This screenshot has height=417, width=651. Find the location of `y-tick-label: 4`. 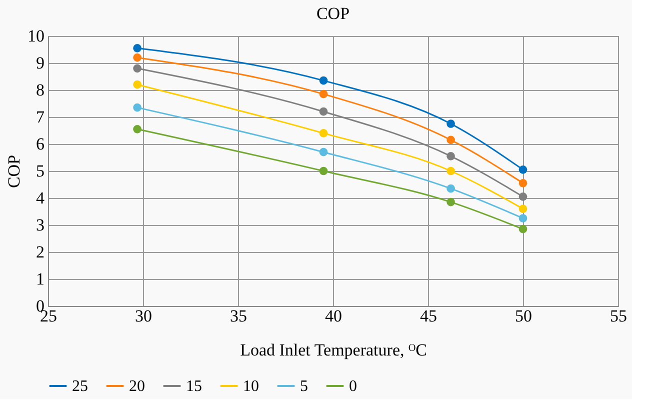

y-tick-label: 4 is located at coordinates (40, 198).